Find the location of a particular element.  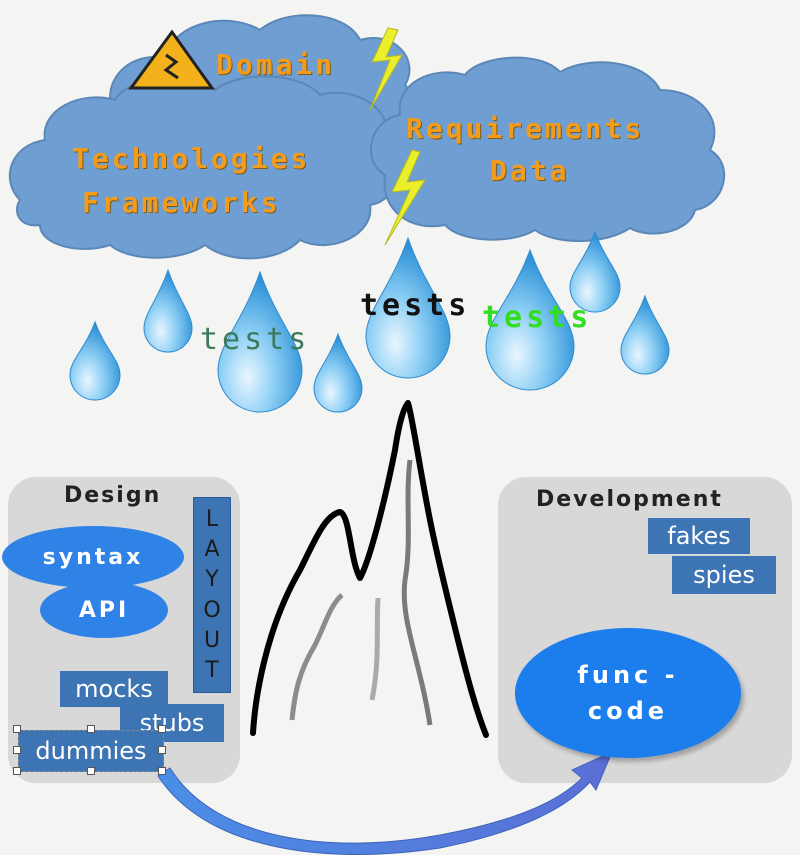

mountain is located at coordinates (369, 569).